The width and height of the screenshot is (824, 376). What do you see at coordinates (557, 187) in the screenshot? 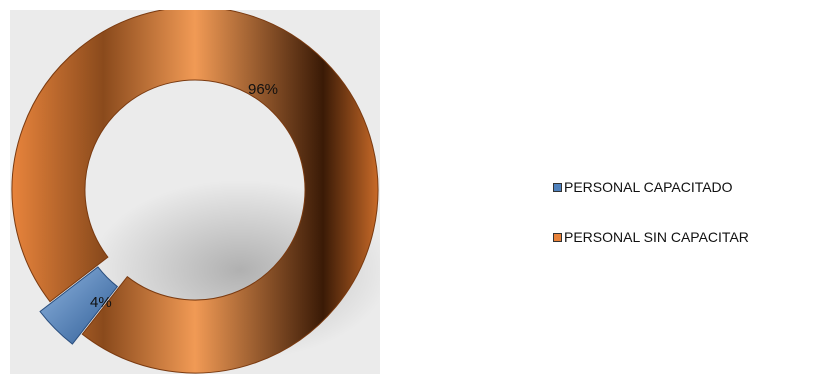
I see `legend-swatch-capacitado` at bounding box center [557, 187].